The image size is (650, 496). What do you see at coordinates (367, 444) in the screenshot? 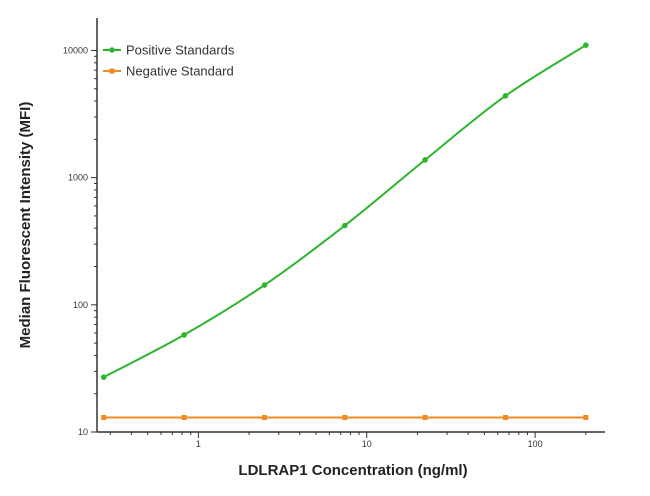
I see `x-tick-label: 10` at bounding box center [367, 444].